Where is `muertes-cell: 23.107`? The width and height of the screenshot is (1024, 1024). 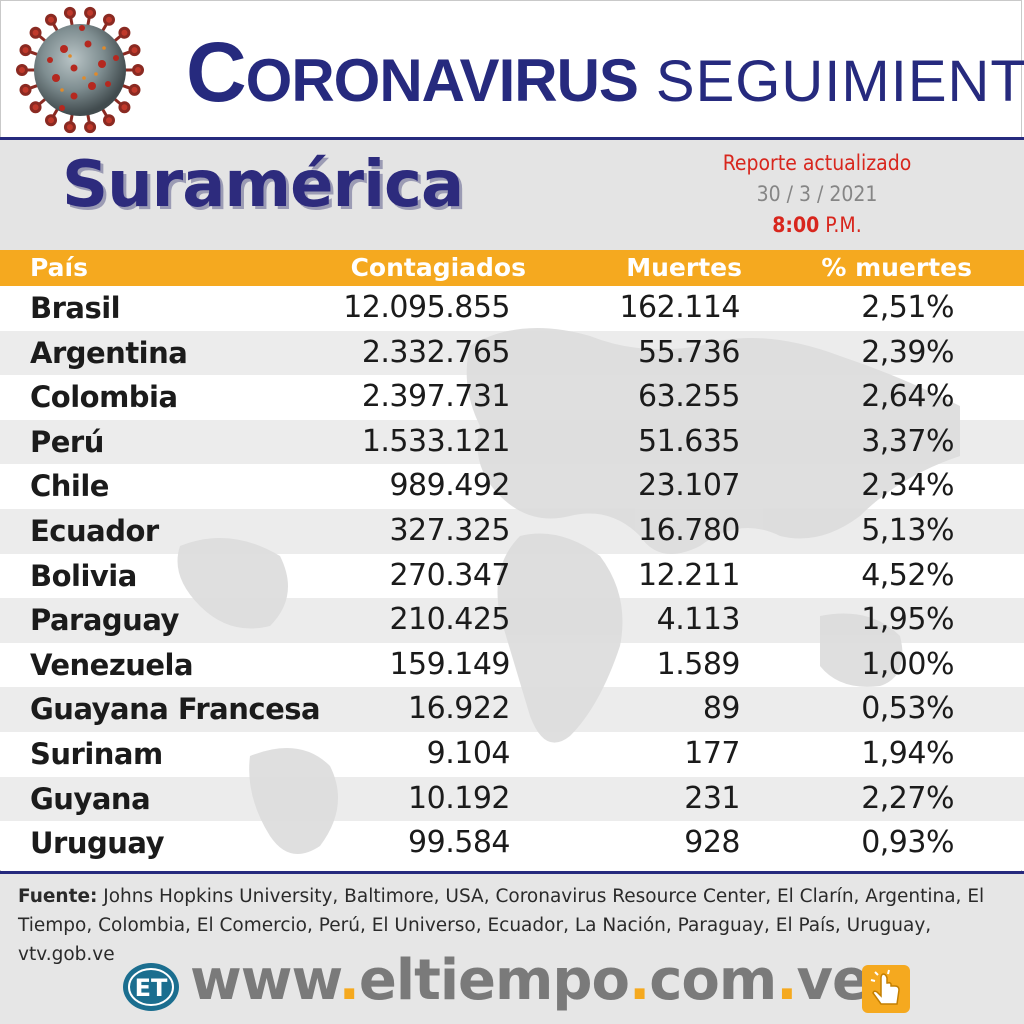 muertes-cell: 23.107 is located at coordinates (689, 486).